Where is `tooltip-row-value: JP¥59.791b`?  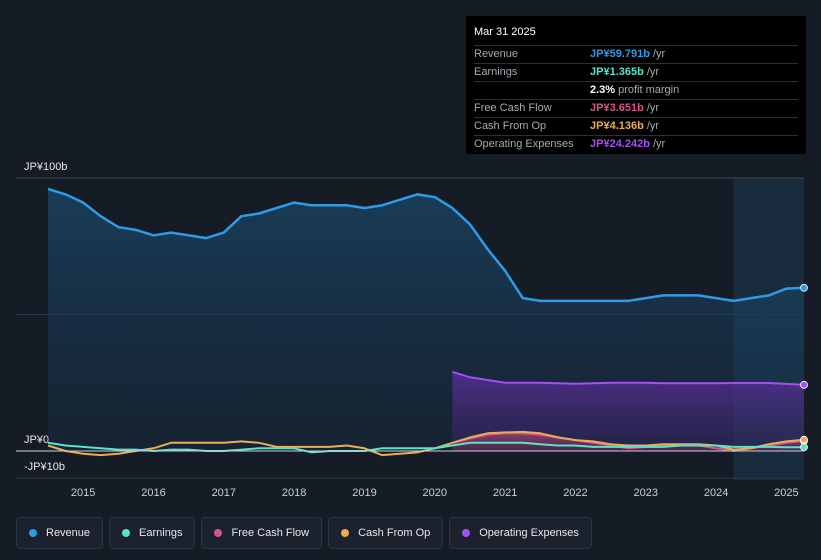 tooltip-row-value: JP¥59.791b is located at coordinates (620, 54).